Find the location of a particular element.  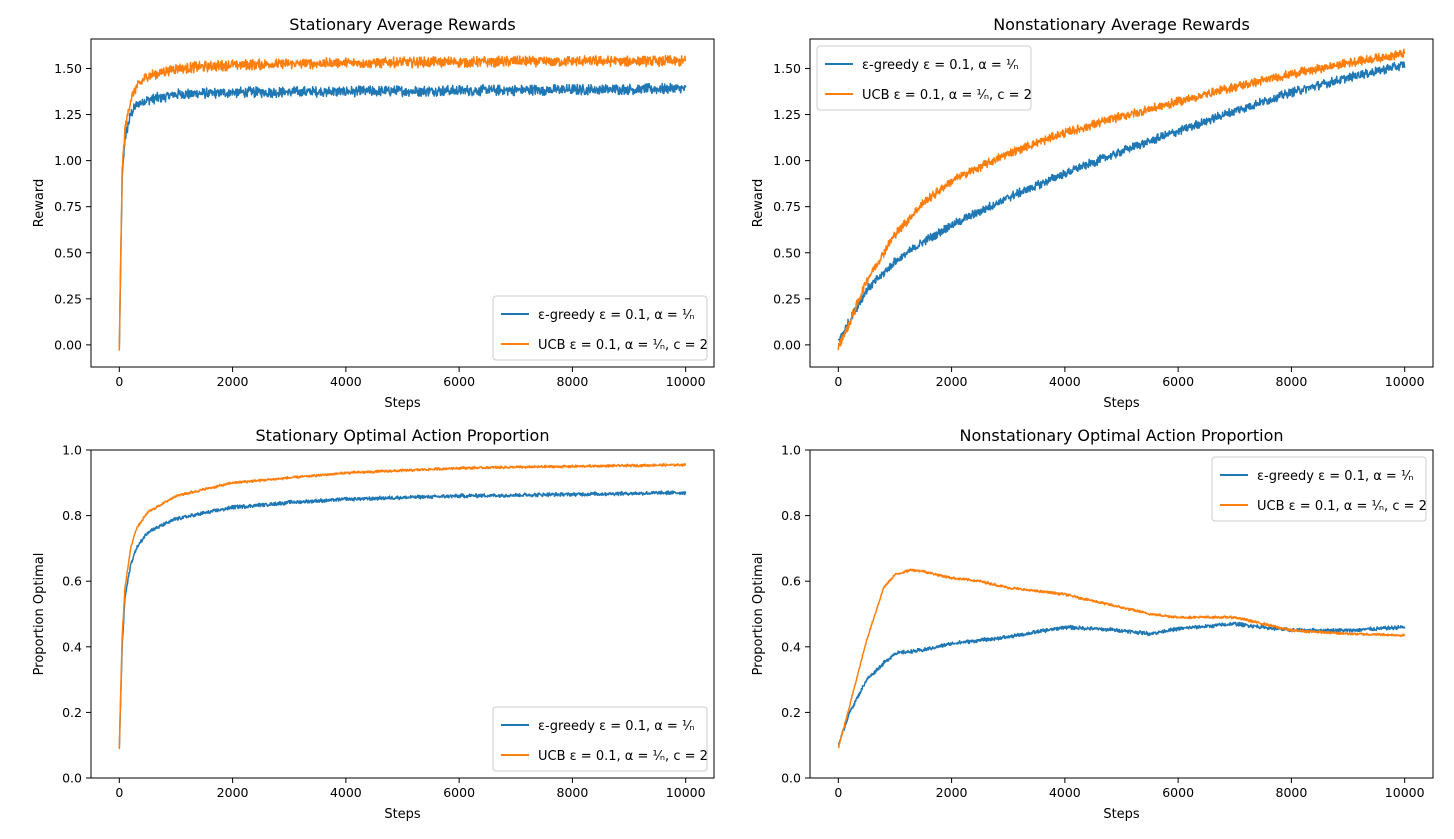

chart-title: Stationary Optimal Action Proportion is located at coordinates (403, 435).